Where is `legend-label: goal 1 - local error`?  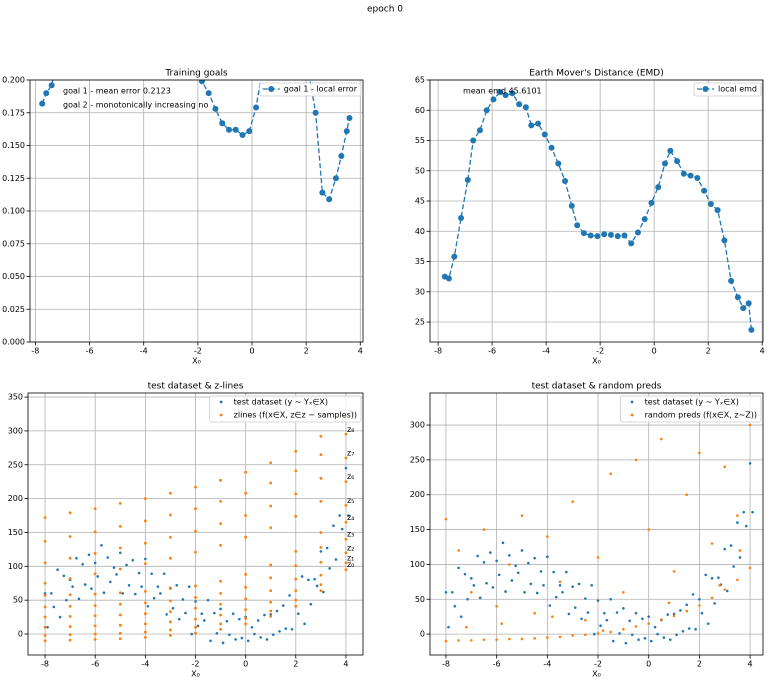 legend-label: goal 1 - local error is located at coordinates (321, 89).